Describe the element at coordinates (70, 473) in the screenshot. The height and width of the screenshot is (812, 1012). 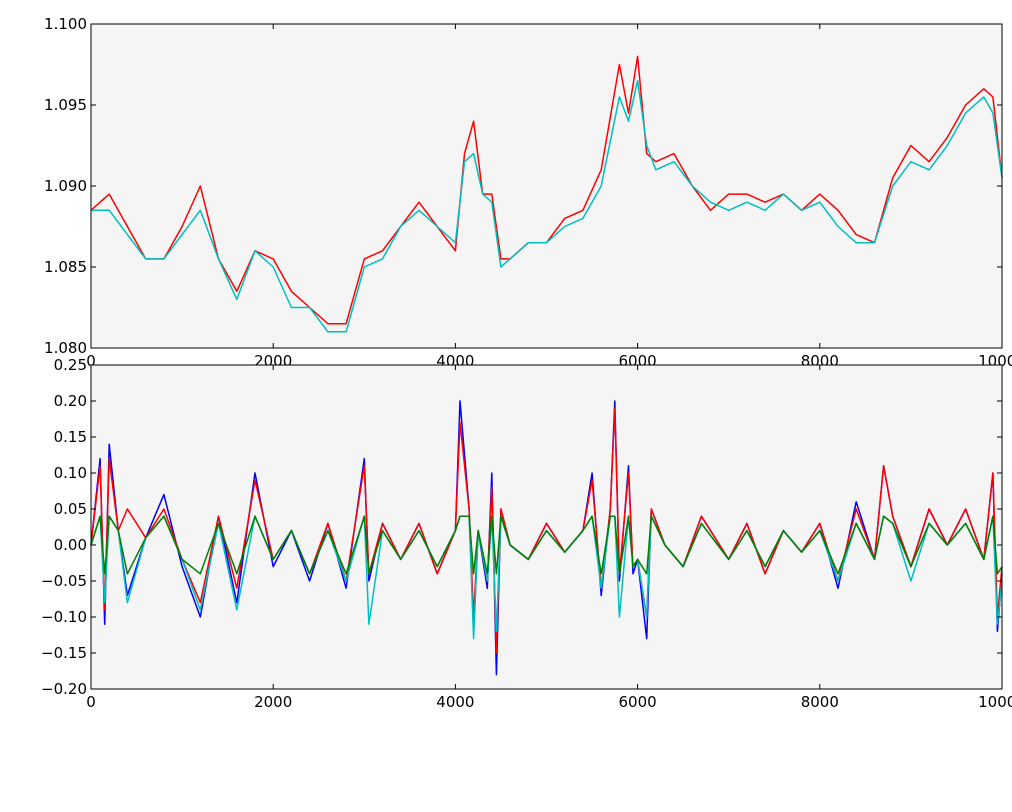
I see `y-tick-label: 0.10` at that location.